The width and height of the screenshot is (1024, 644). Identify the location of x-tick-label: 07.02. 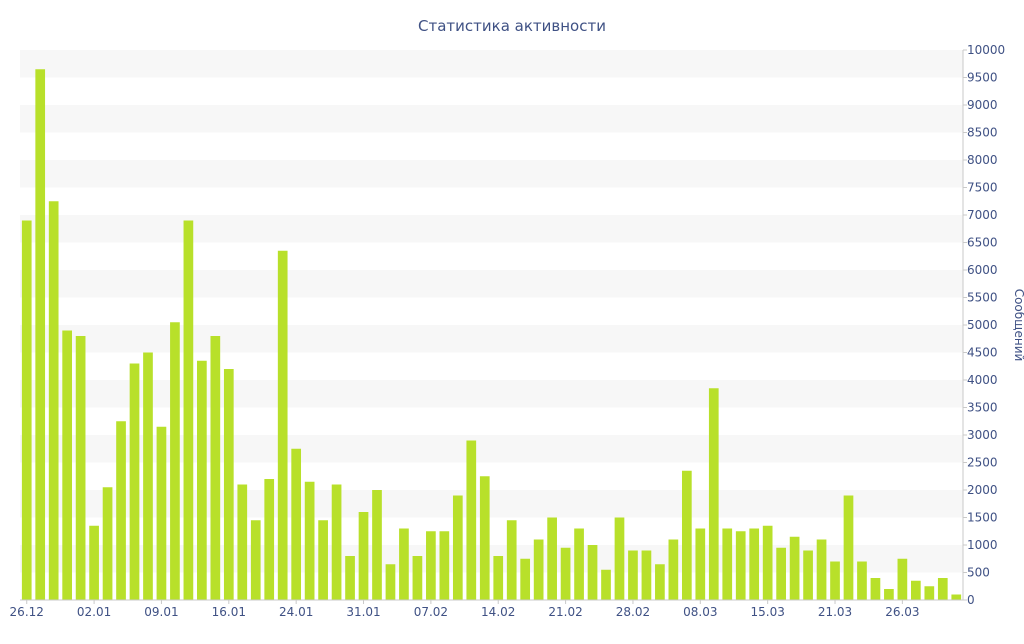
(431, 612).